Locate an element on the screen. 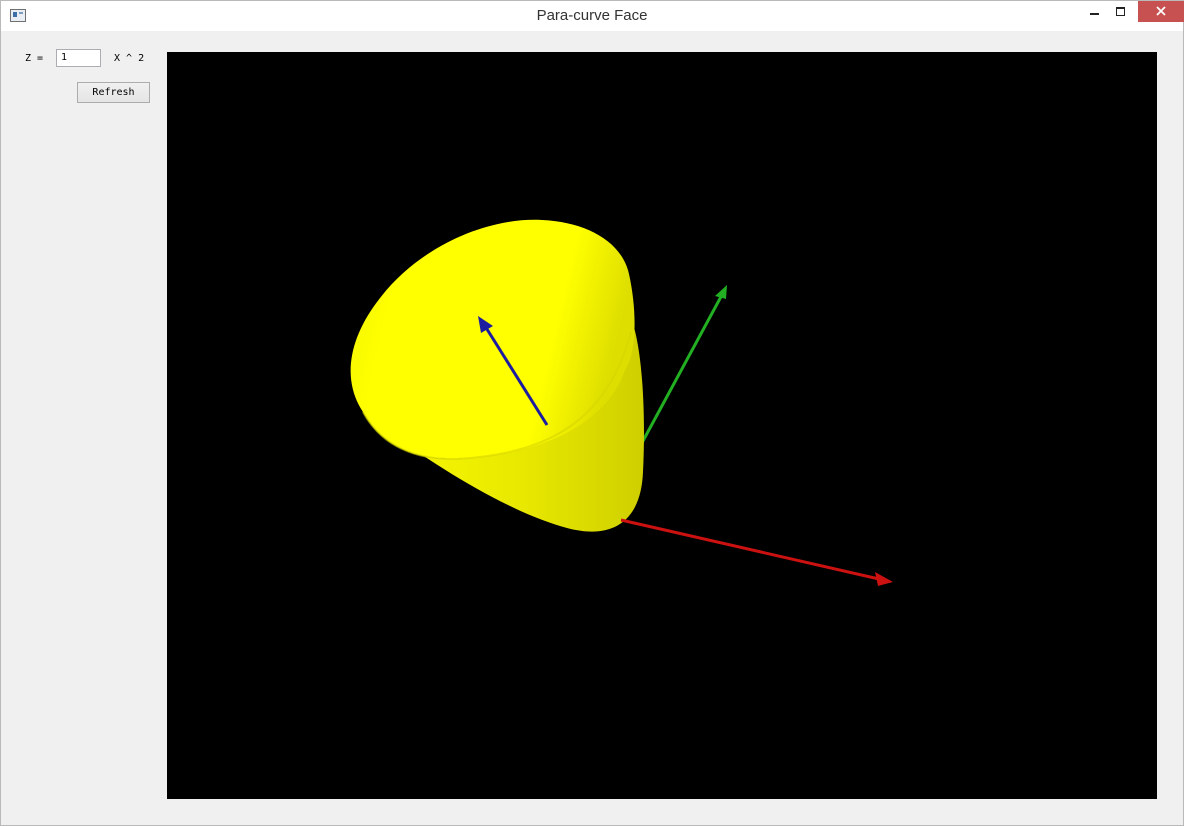  window-title: Para-curve Face is located at coordinates (592, 15).